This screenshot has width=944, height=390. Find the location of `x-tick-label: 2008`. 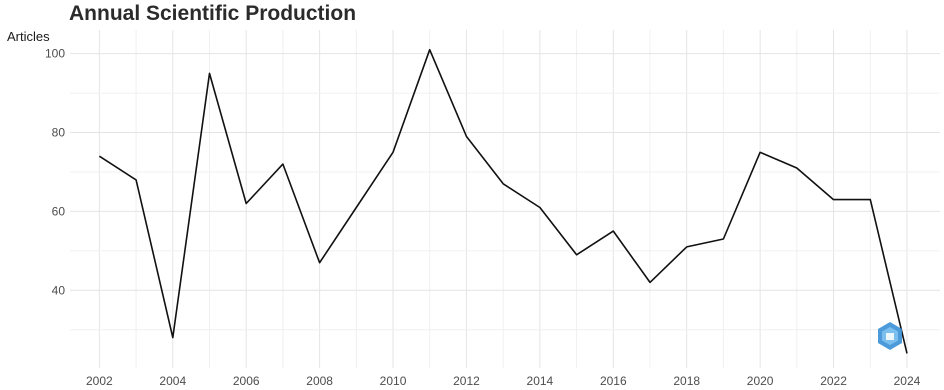

x-tick-label: 2008 is located at coordinates (319, 381).